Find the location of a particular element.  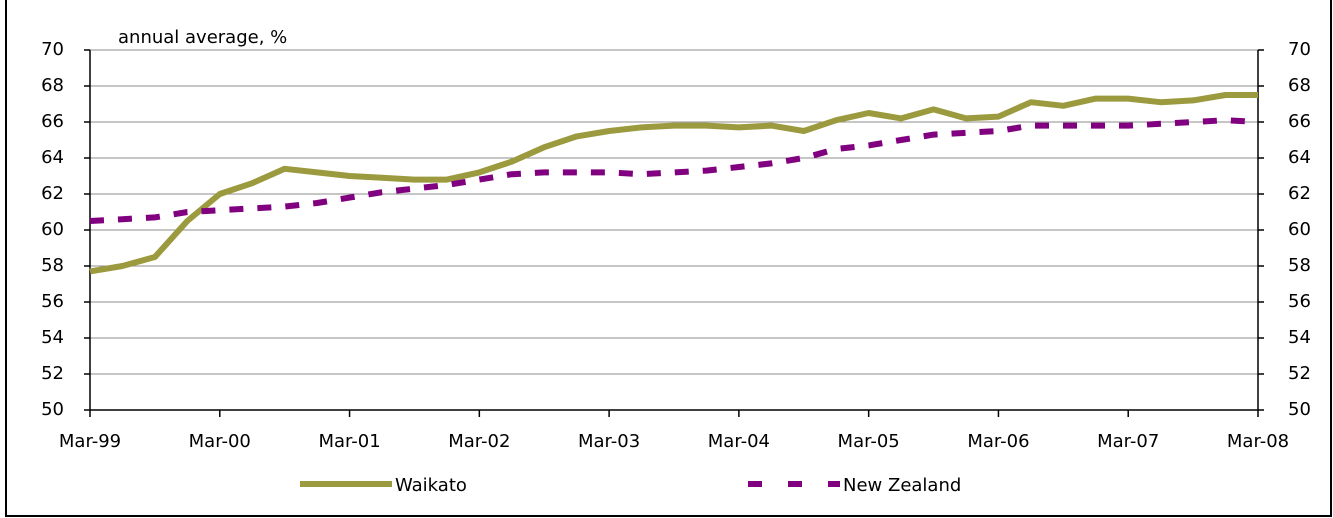

y2-tick-label: 66 is located at coordinates (1299, 121).